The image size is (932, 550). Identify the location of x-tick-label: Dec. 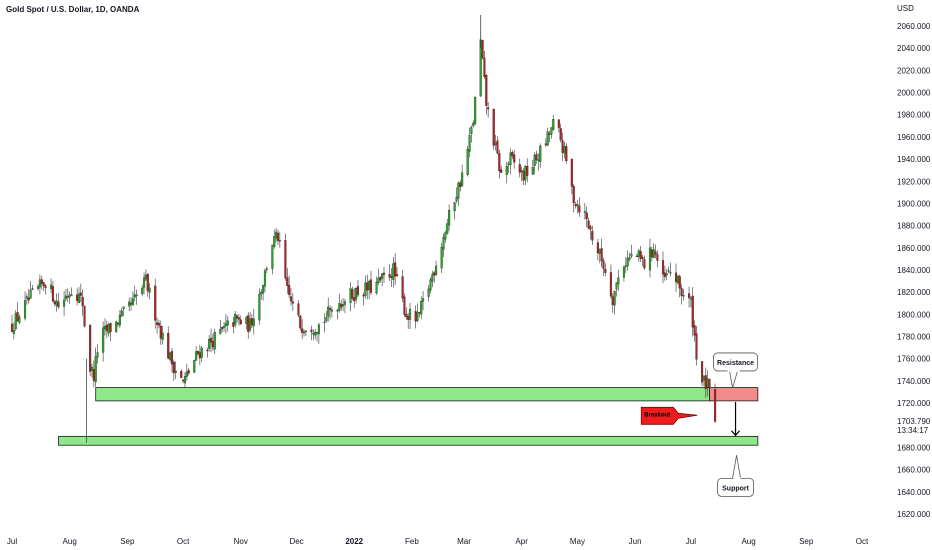
(296, 541).